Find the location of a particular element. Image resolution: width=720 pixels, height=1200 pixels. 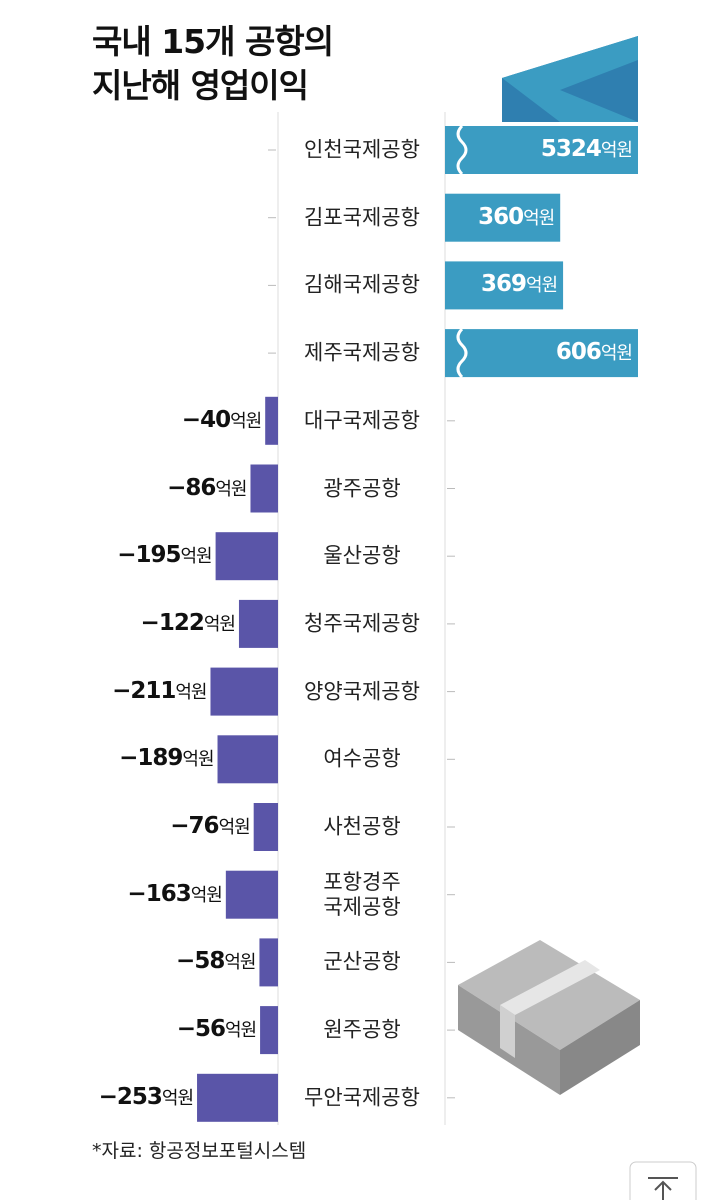

value-label: 369억원 is located at coordinates (519, 284).